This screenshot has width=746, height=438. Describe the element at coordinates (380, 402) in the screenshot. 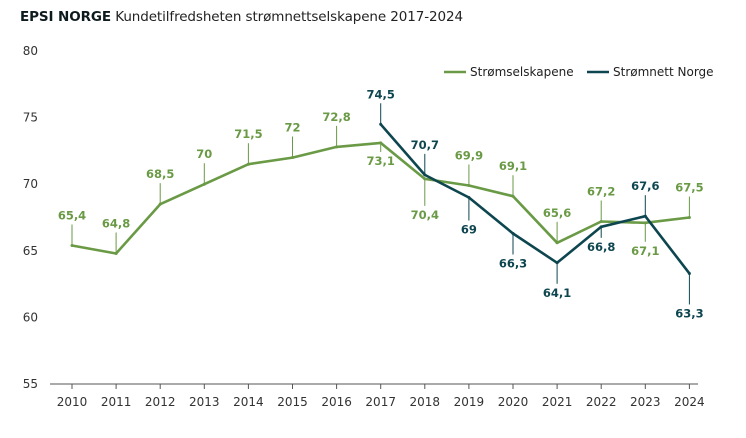

I see `x-tick-label: 2017` at that location.